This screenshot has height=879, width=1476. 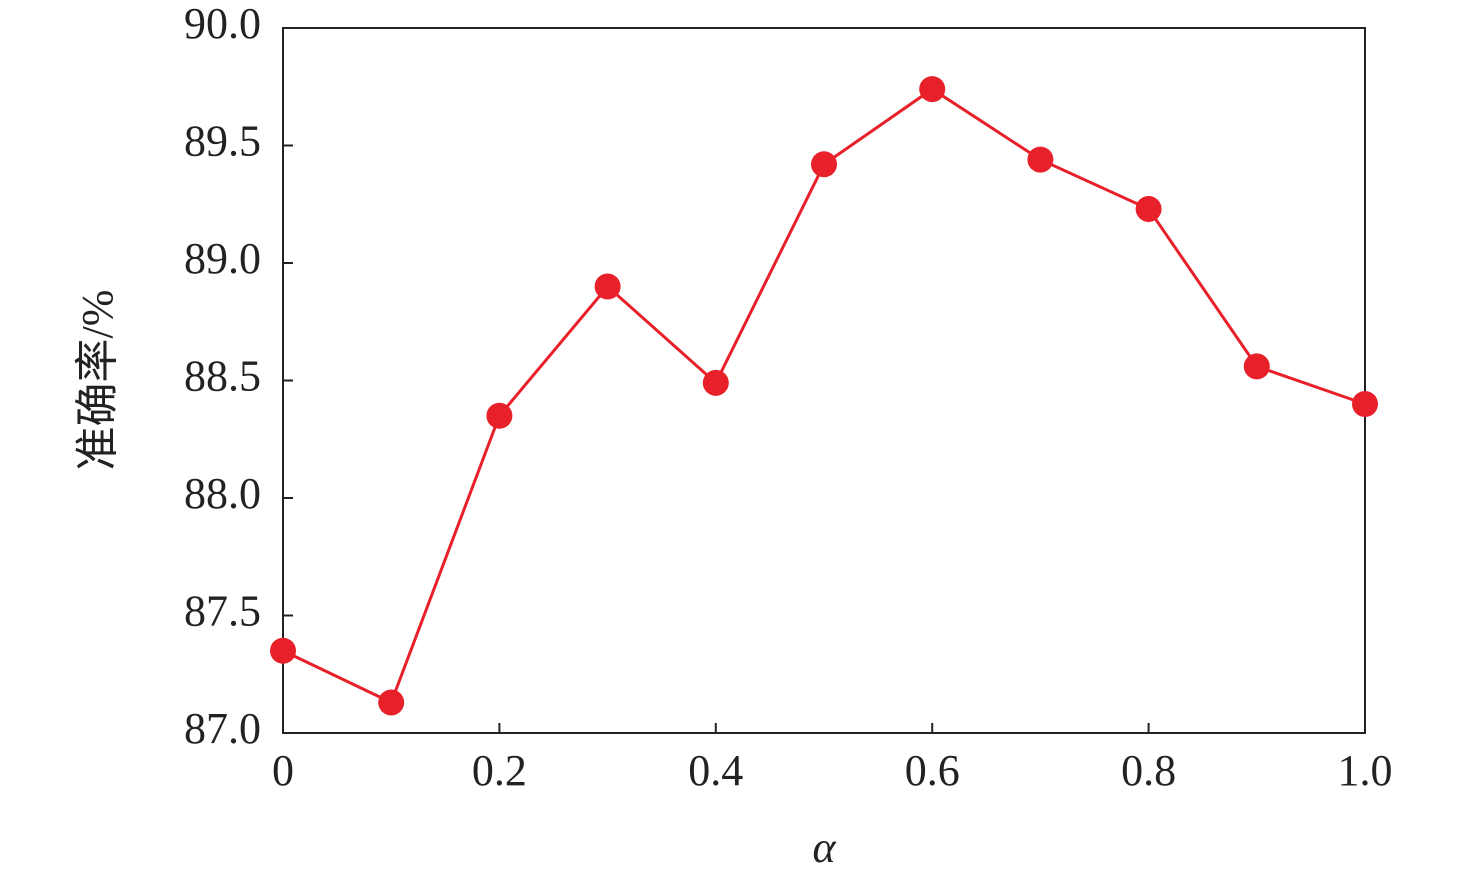 What do you see at coordinates (222, 24) in the screenshot?
I see `y-tick-label: 90.0` at bounding box center [222, 24].